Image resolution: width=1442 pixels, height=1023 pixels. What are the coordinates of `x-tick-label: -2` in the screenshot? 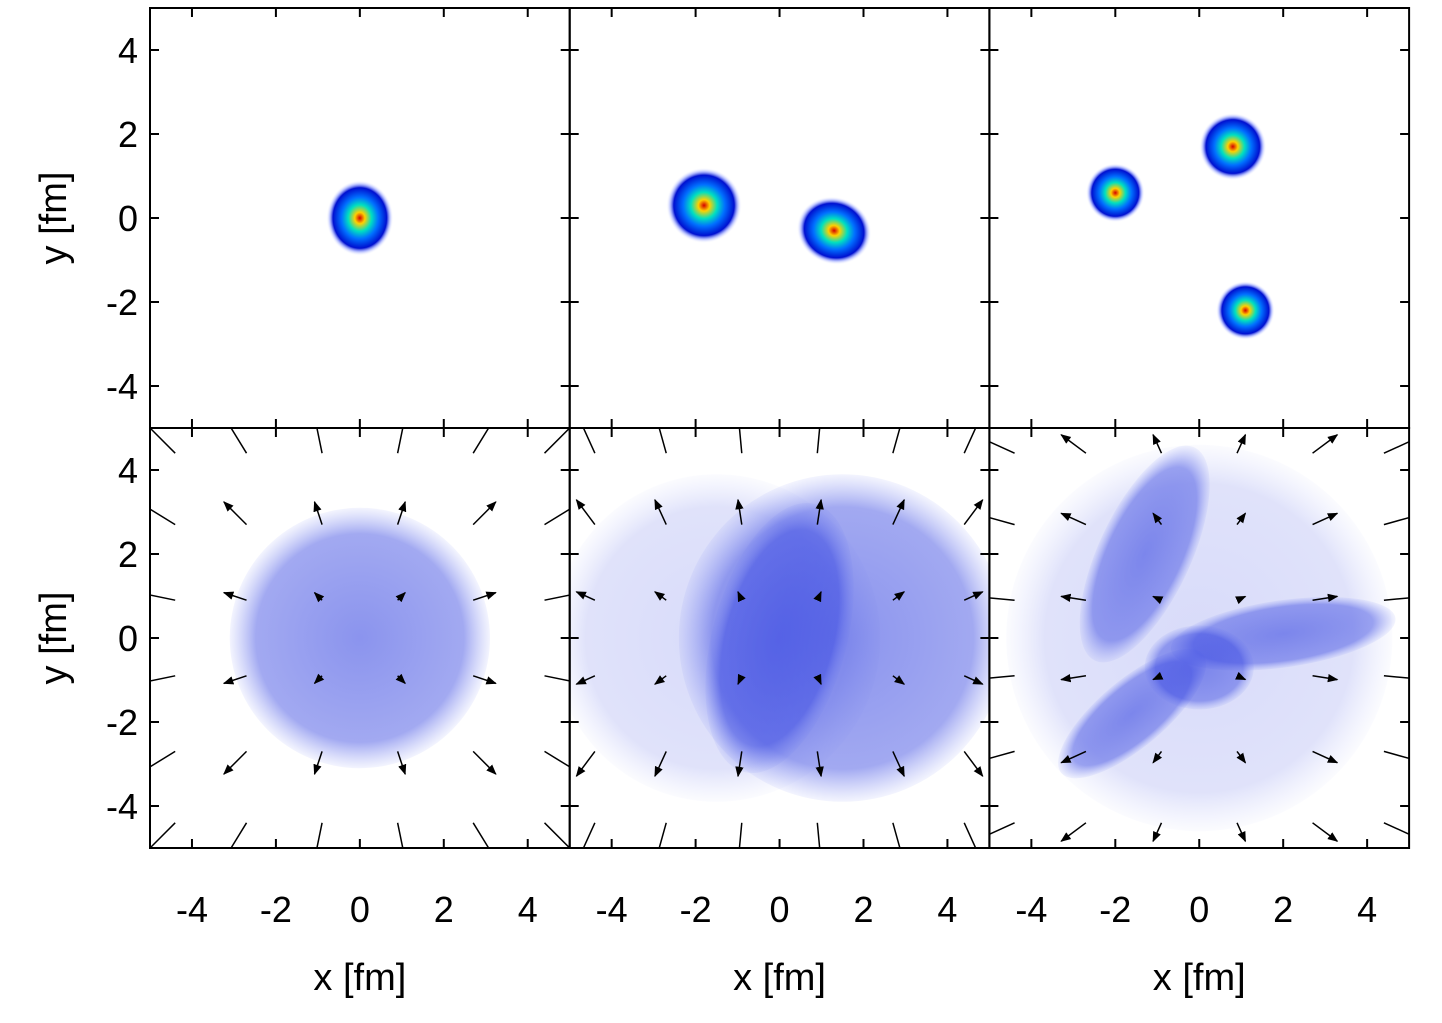 It's located at (1115, 909).